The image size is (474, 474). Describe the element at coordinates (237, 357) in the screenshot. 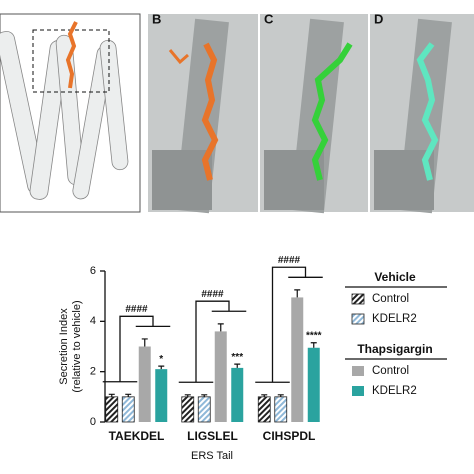

I see `significance-label: ***` at that location.